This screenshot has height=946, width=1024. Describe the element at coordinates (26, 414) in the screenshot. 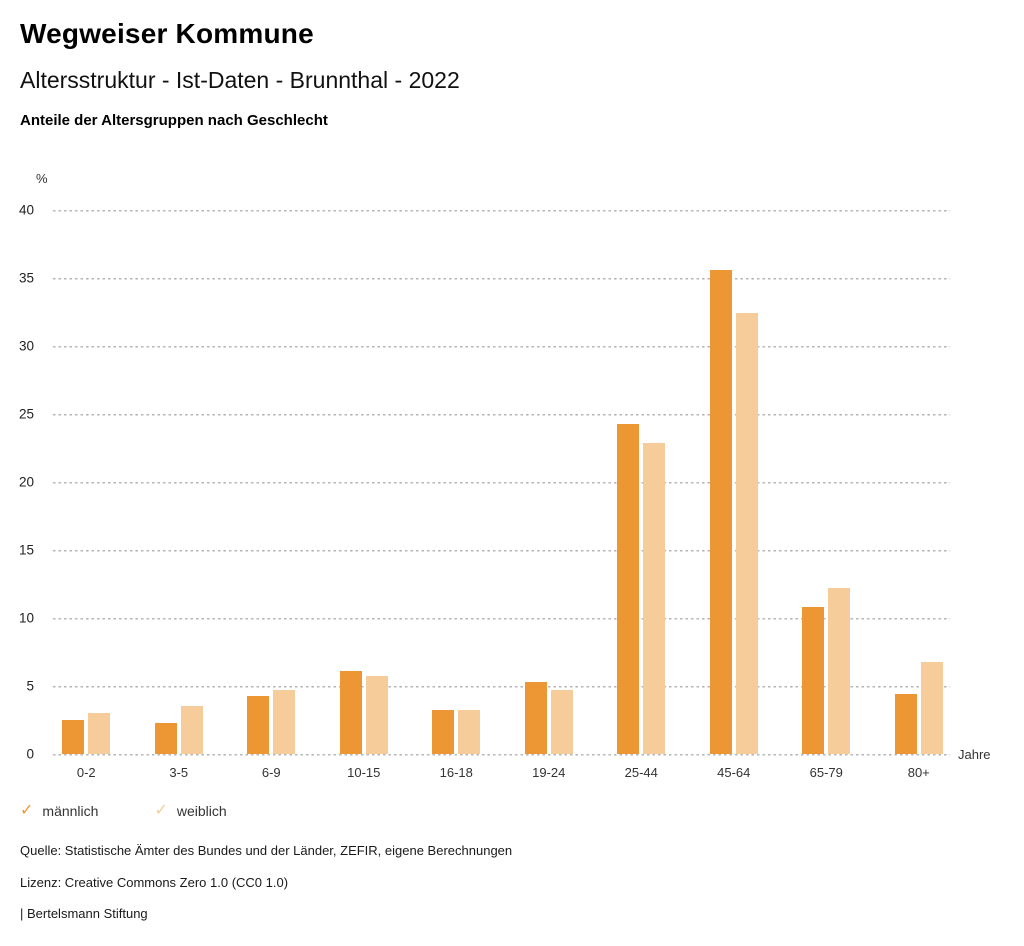

I see `y-tick-label: 25` at that location.